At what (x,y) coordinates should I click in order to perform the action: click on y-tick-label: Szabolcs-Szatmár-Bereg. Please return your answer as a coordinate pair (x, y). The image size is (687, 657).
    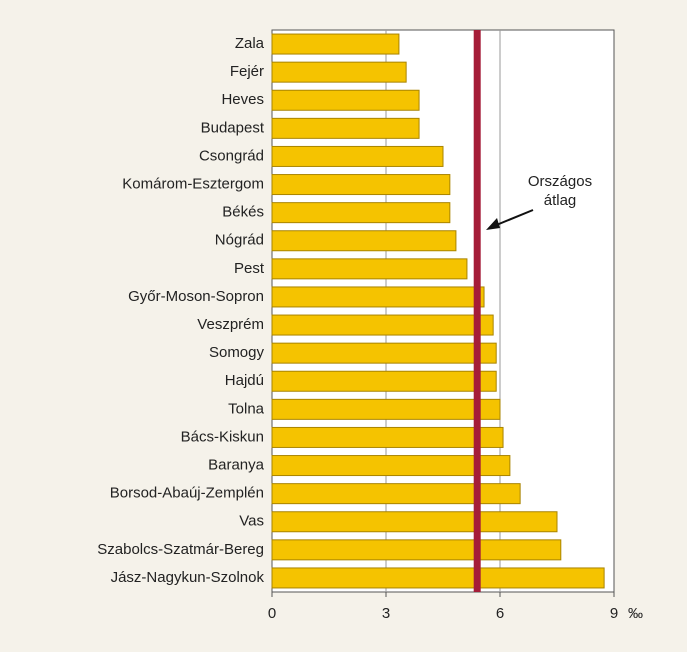
    Looking at the image, I should click on (180, 549).